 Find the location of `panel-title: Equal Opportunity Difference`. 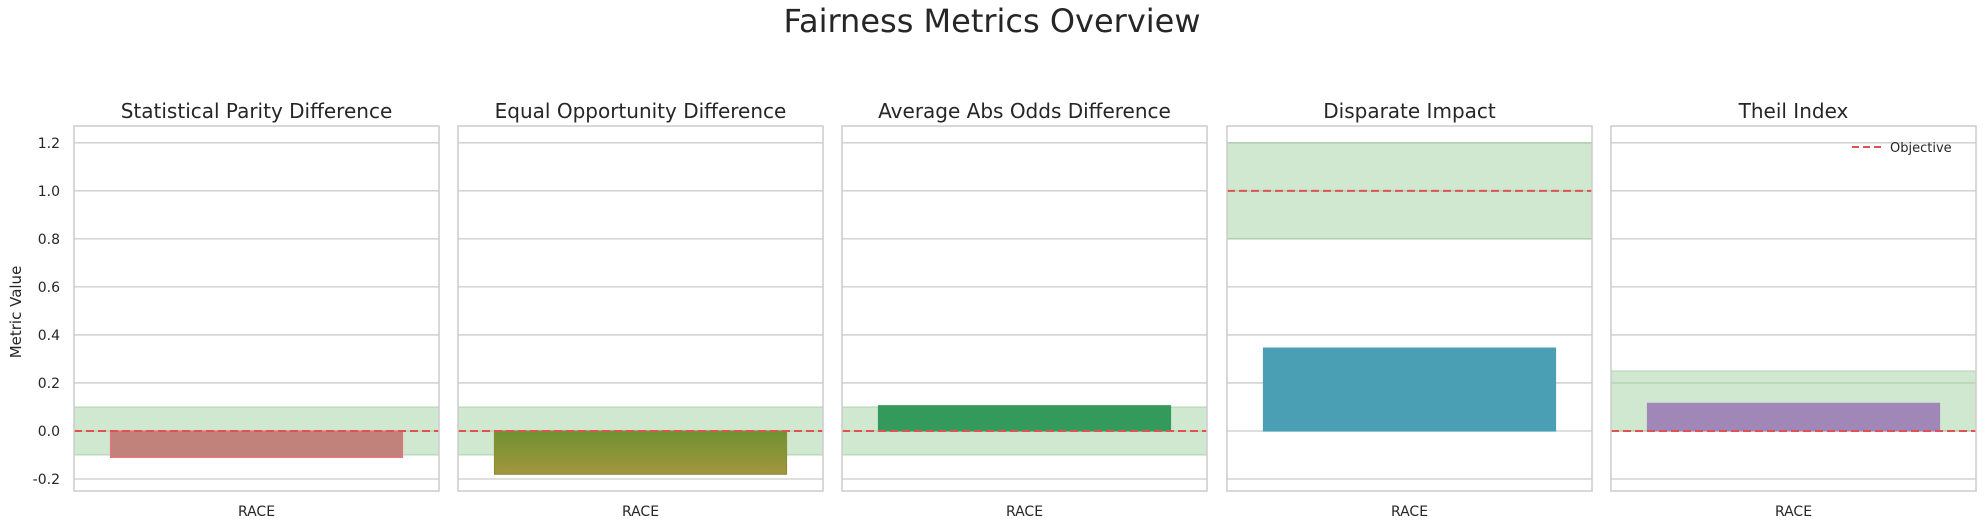

panel-title: Equal Opportunity Difference is located at coordinates (641, 111).